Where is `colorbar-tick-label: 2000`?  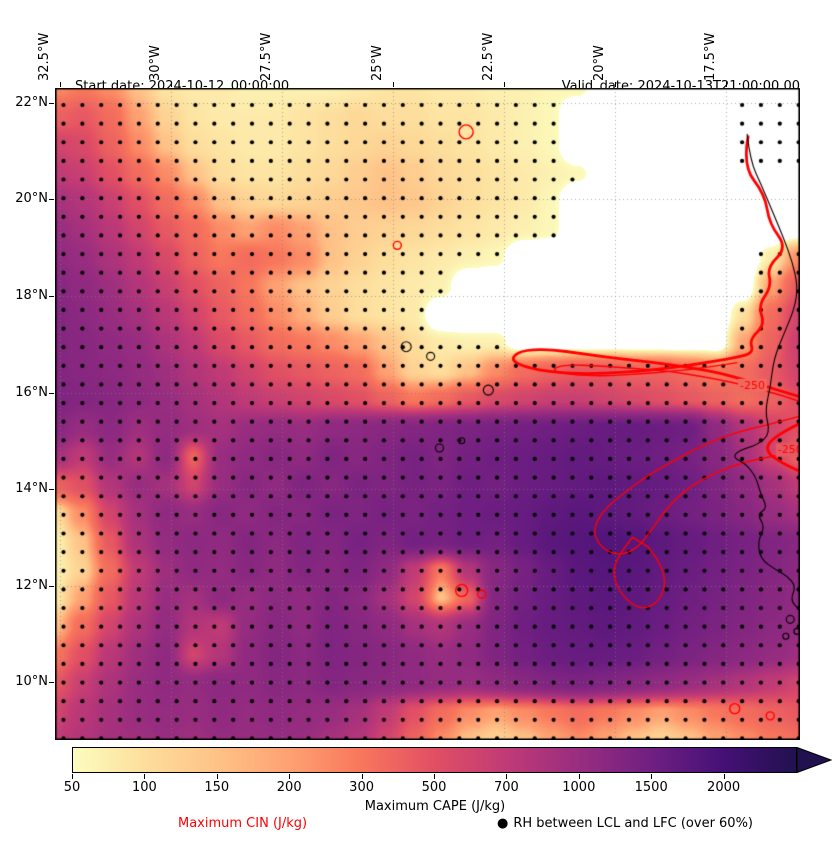
colorbar-tick-label: 2000 is located at coordinates (724, 787).